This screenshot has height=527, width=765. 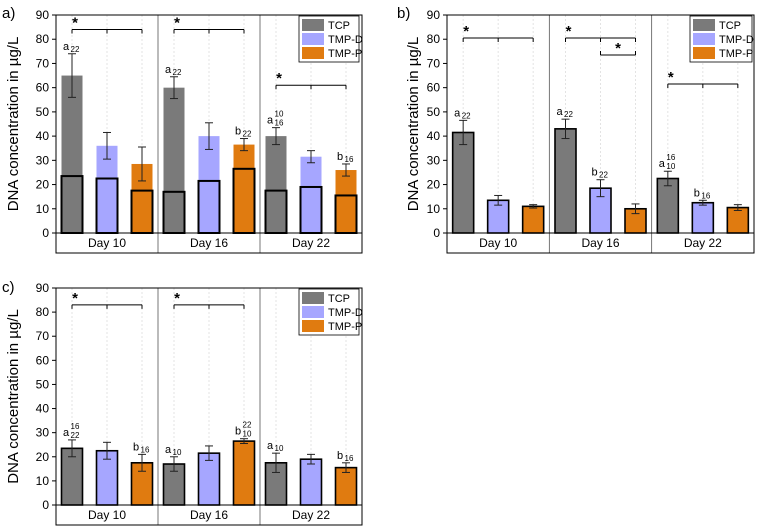 What do you see at coordinates (43, 409) in the screenshot?
I see `y-tick-label: 40` at bounding box center [43, 409].